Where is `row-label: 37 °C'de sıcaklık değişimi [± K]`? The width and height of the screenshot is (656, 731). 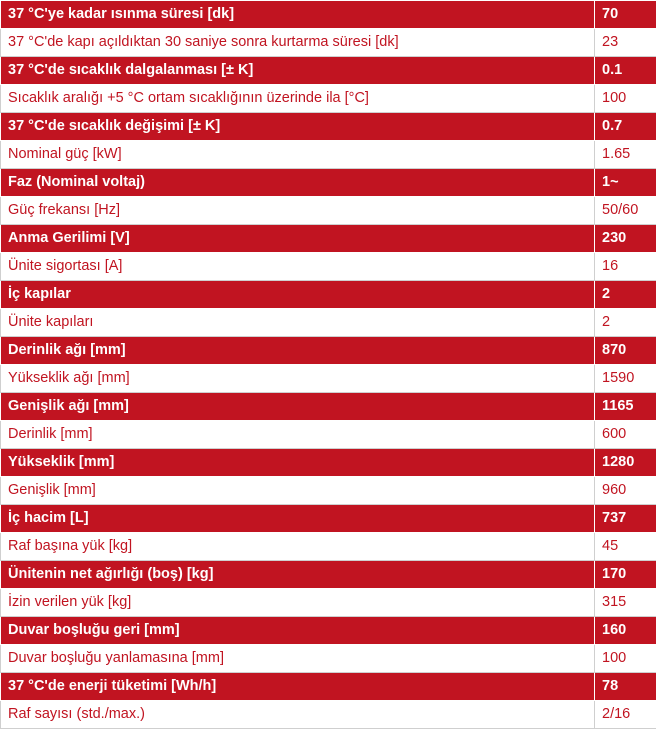 row-label: 37 °C'de sıcaklık değişimi [± K] is located at coordinates (297, 126).